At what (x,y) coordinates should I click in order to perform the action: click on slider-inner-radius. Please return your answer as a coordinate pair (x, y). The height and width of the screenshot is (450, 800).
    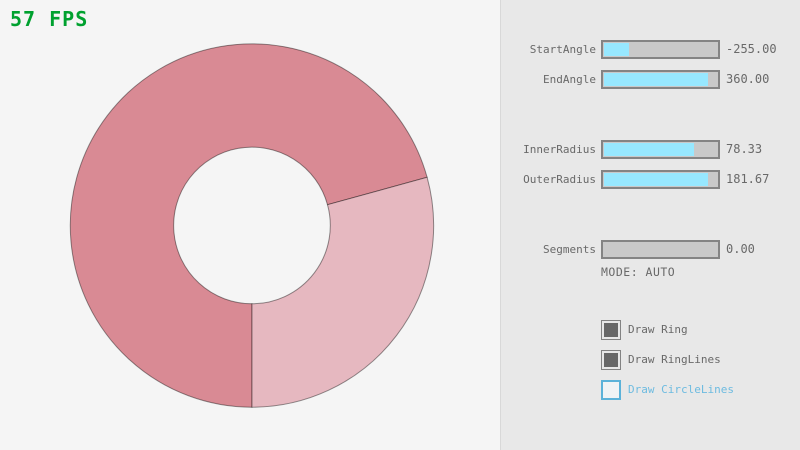
    Looking at the image, I should click on (660, 149).